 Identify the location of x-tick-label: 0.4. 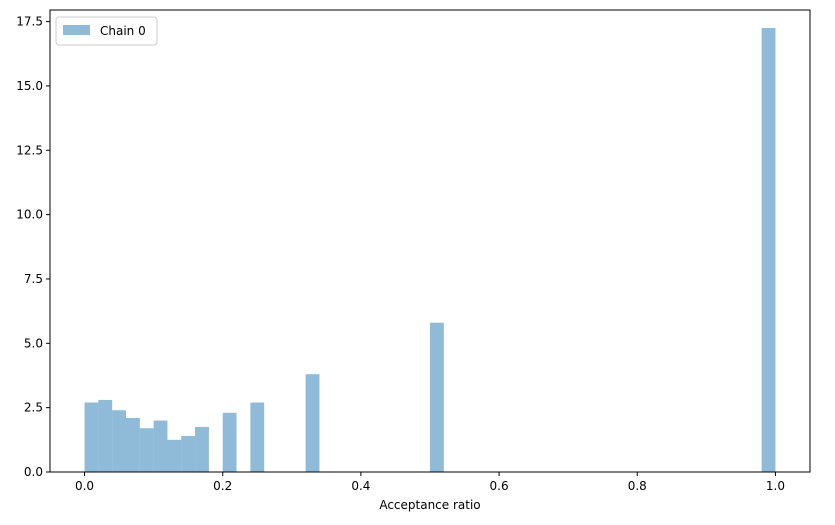
(360, 486).